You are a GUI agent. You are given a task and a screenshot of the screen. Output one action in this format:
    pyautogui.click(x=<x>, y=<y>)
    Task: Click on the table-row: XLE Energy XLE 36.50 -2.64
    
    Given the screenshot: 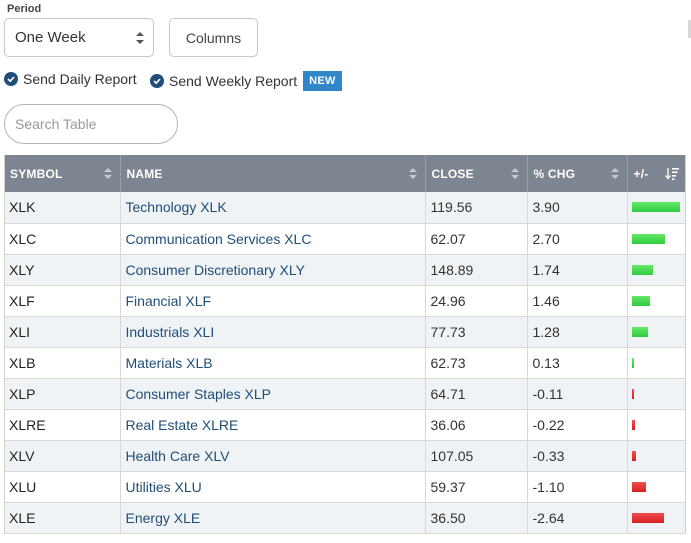 What is the action you would take?
    pyautogui.click(x=345, y=518)
    